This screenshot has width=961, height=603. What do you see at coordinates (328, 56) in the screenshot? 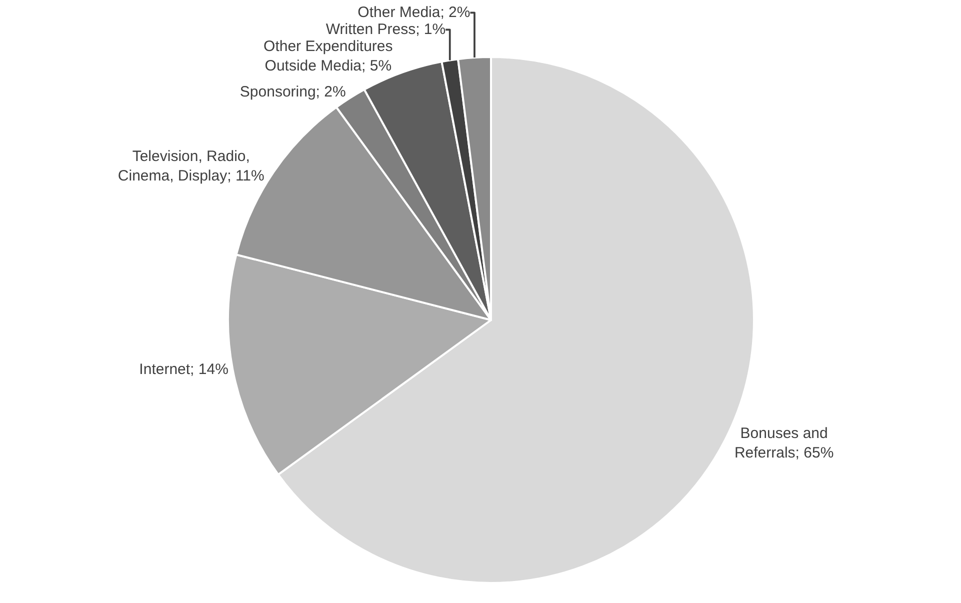
I see `slice-label: Other Expenditures Outside Media; 5%` at bounding box center [328, 56].